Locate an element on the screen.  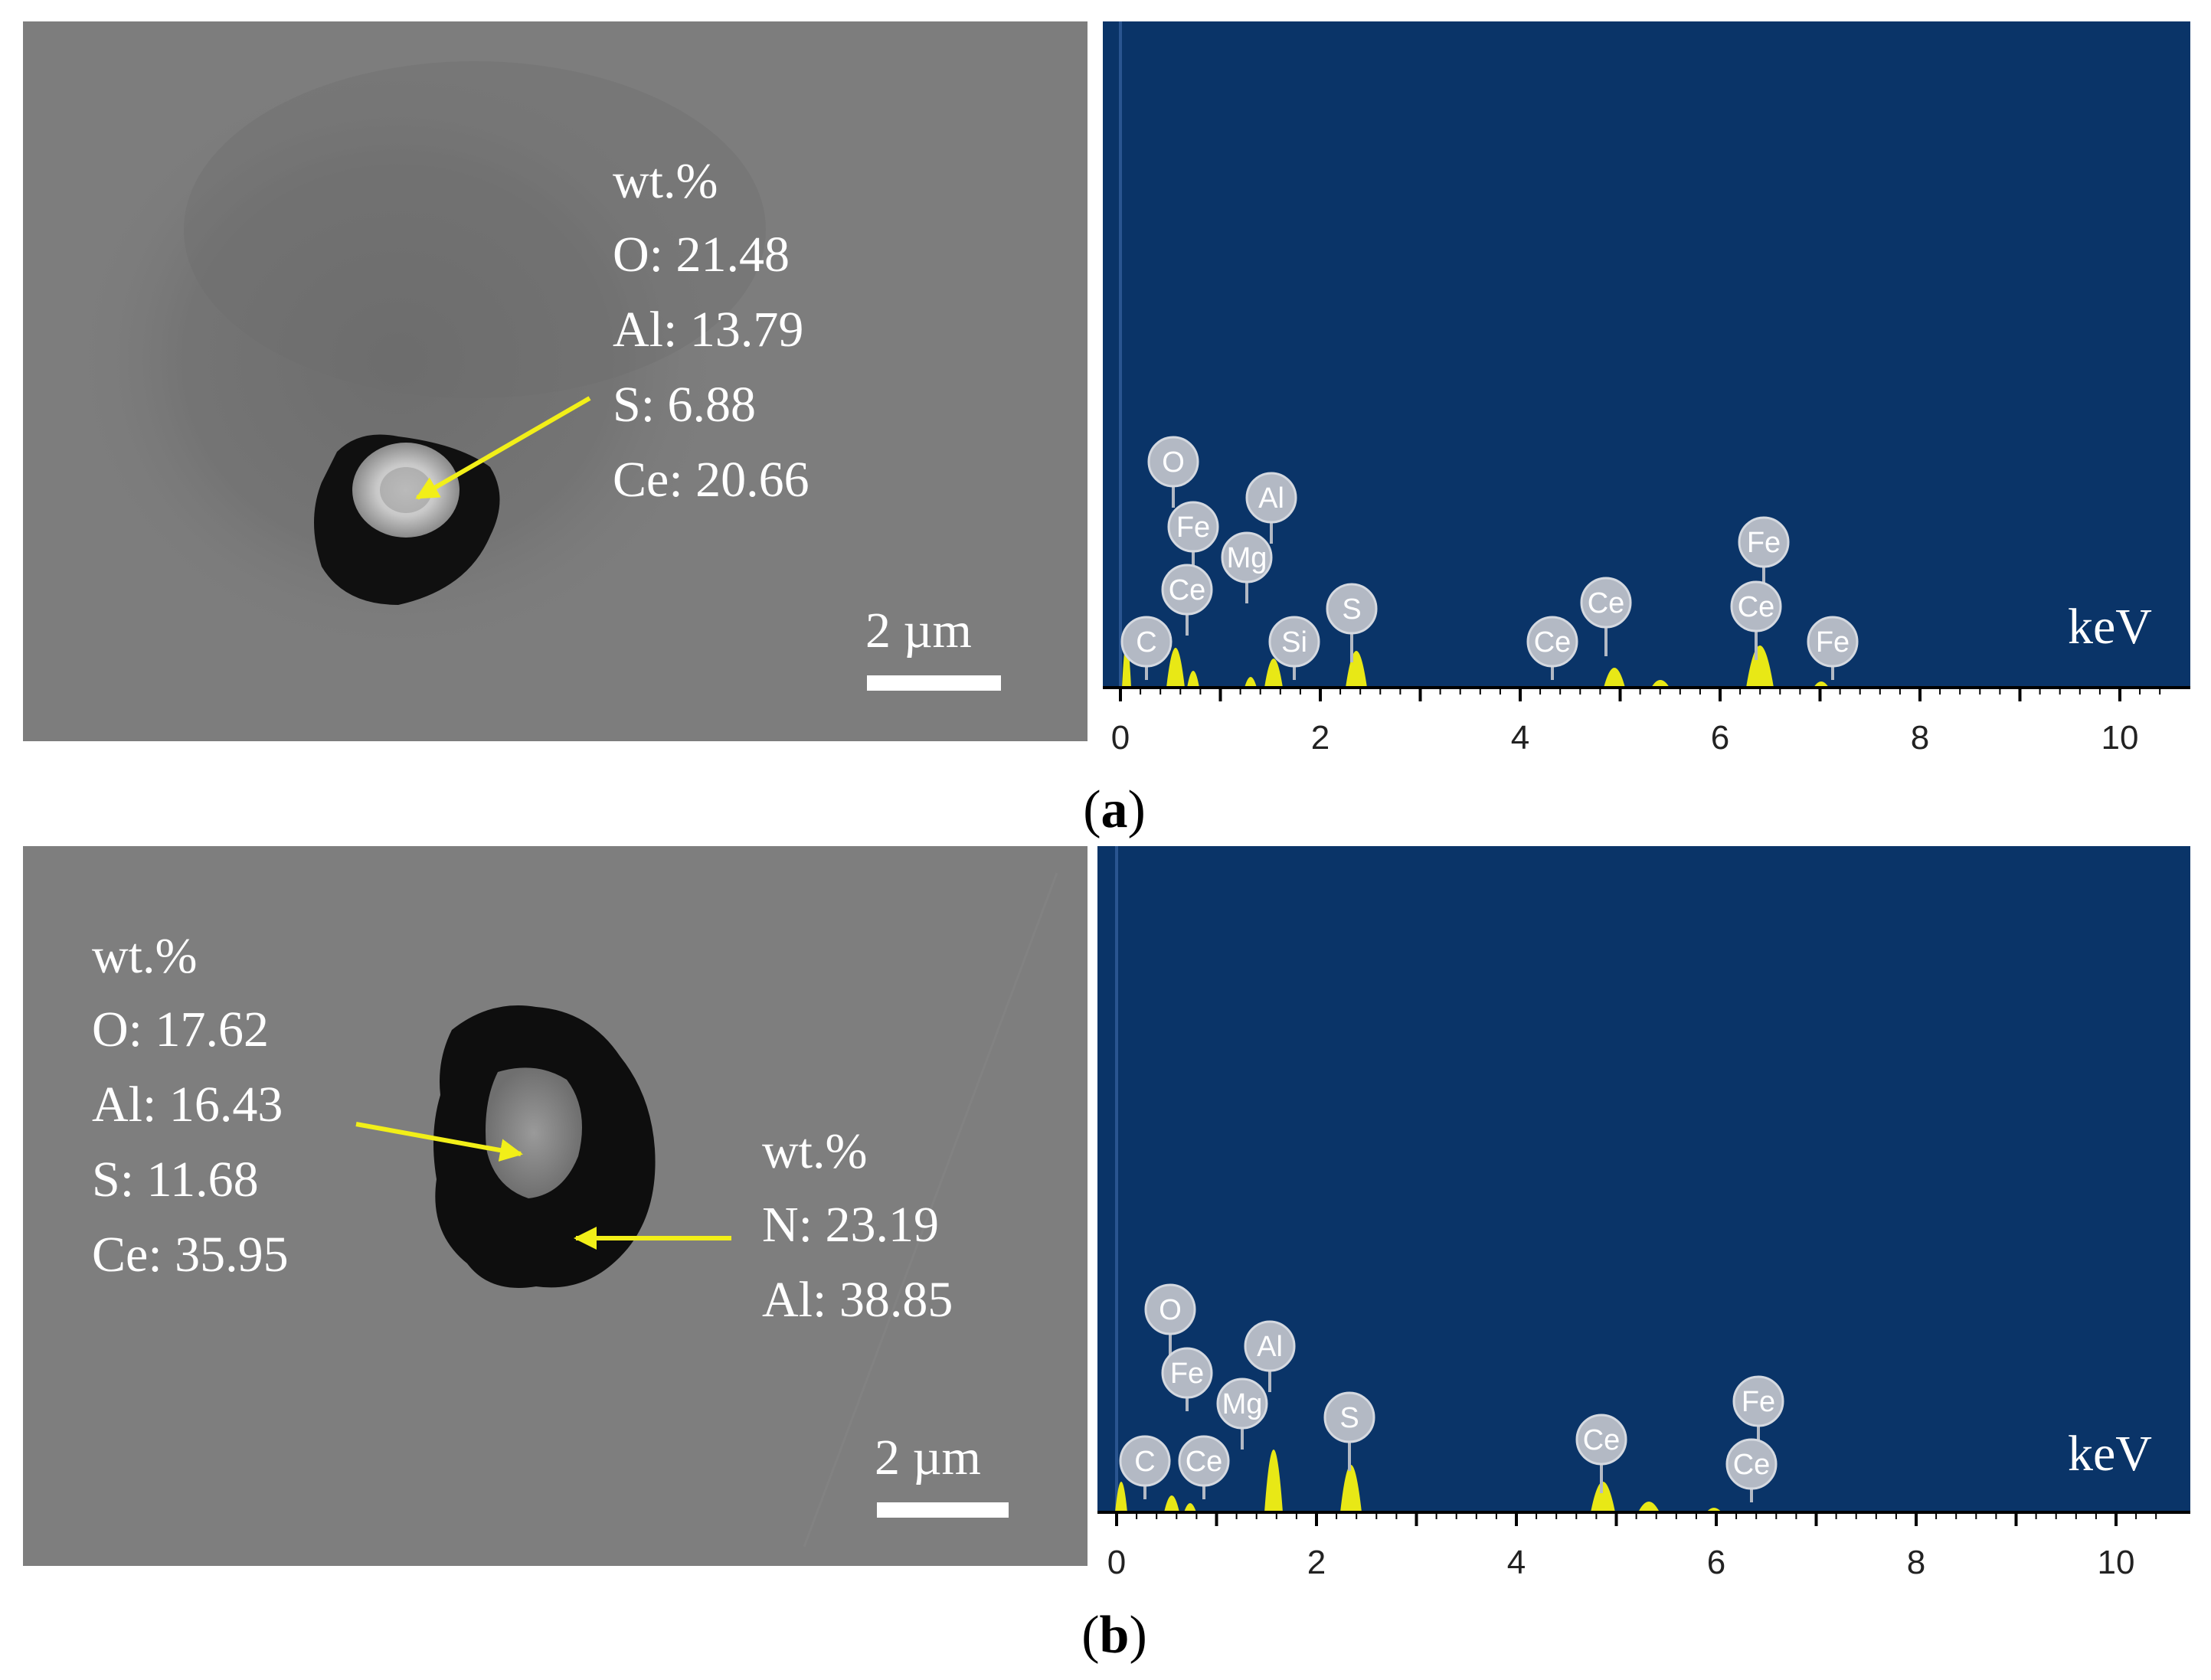
arrow-a is located at coordinates (503, 448).